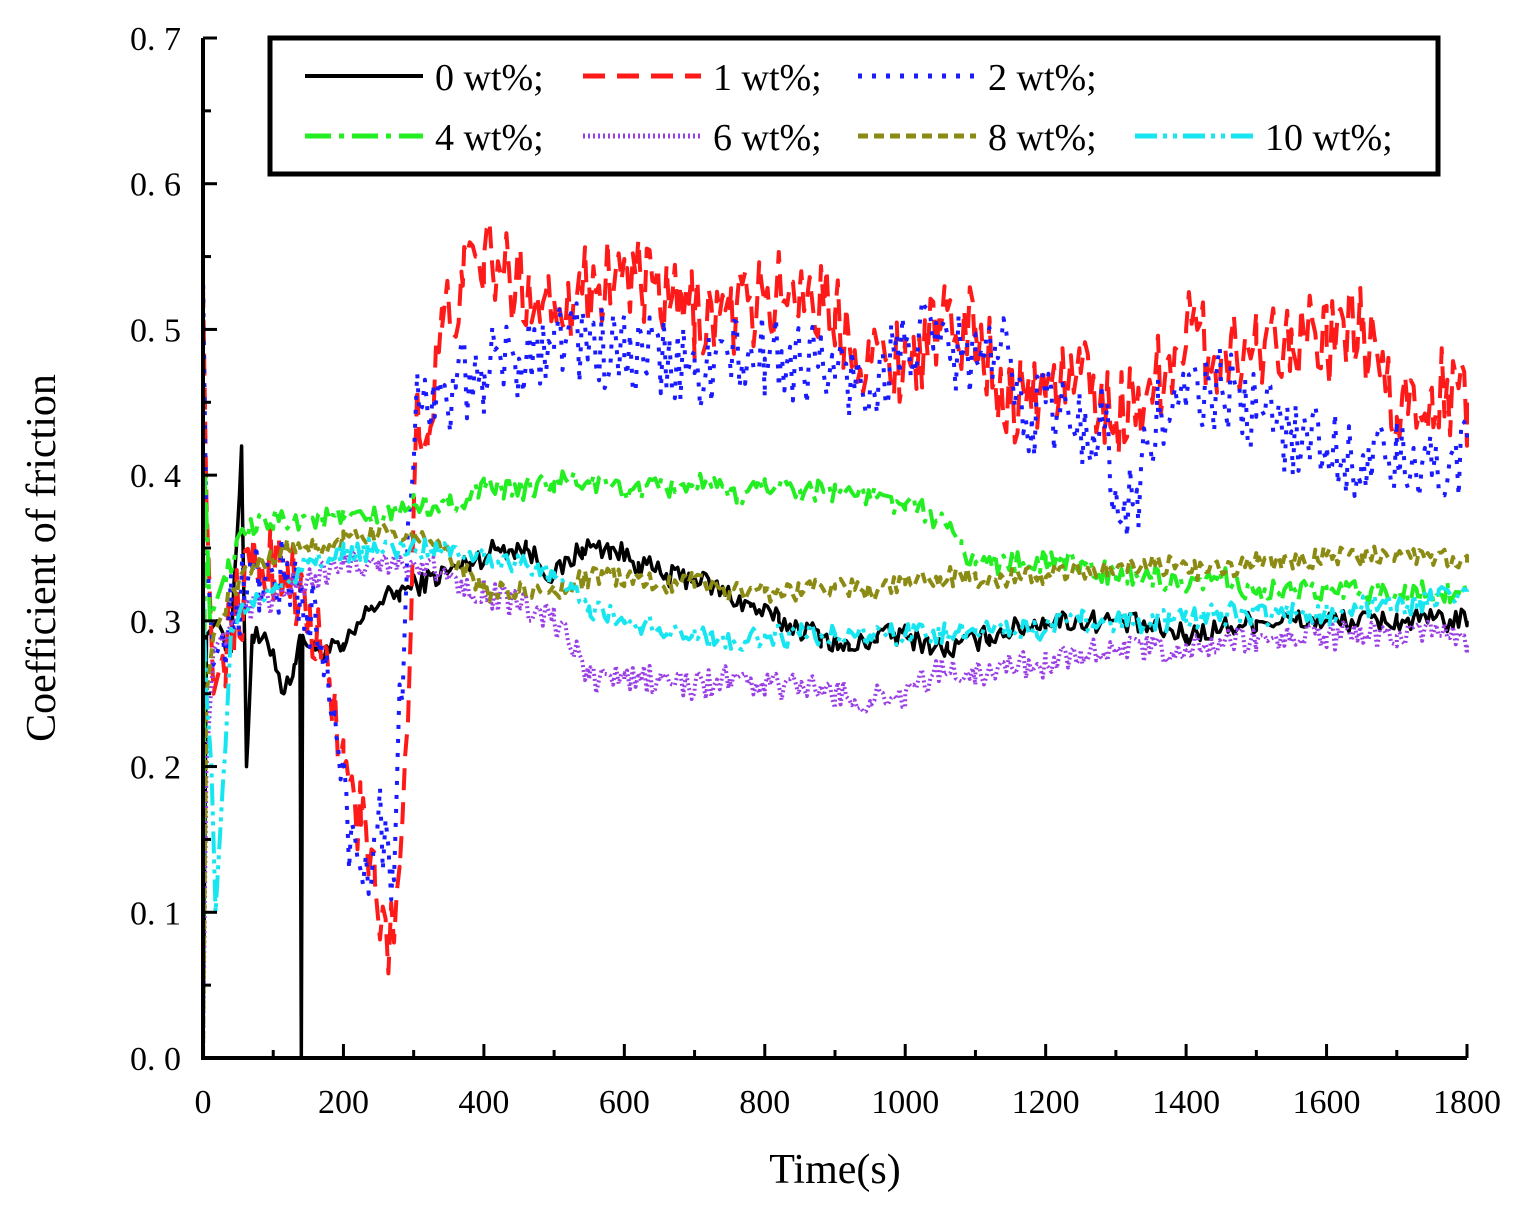  What do you see at coordinates (1467, 1102) in the screenshot?
I see `x-tick-label: 1800` at bounding box center [1467, 1102].